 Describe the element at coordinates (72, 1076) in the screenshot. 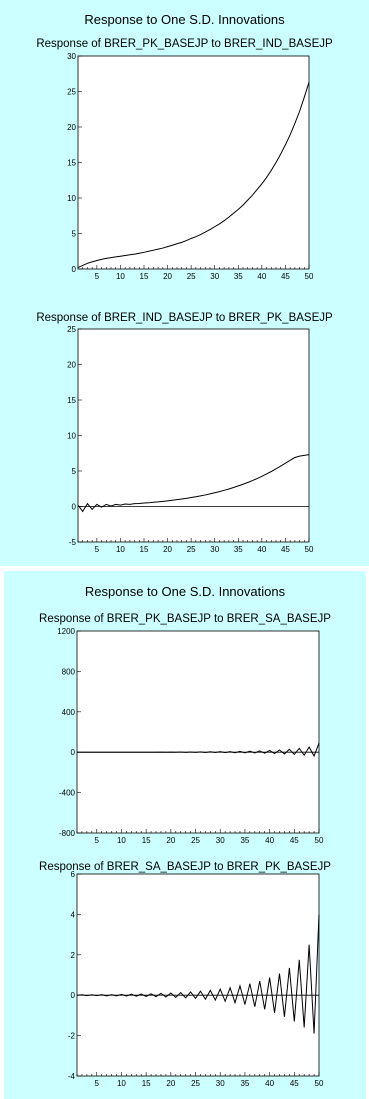

I see `y-tick-label: -4` at that location.